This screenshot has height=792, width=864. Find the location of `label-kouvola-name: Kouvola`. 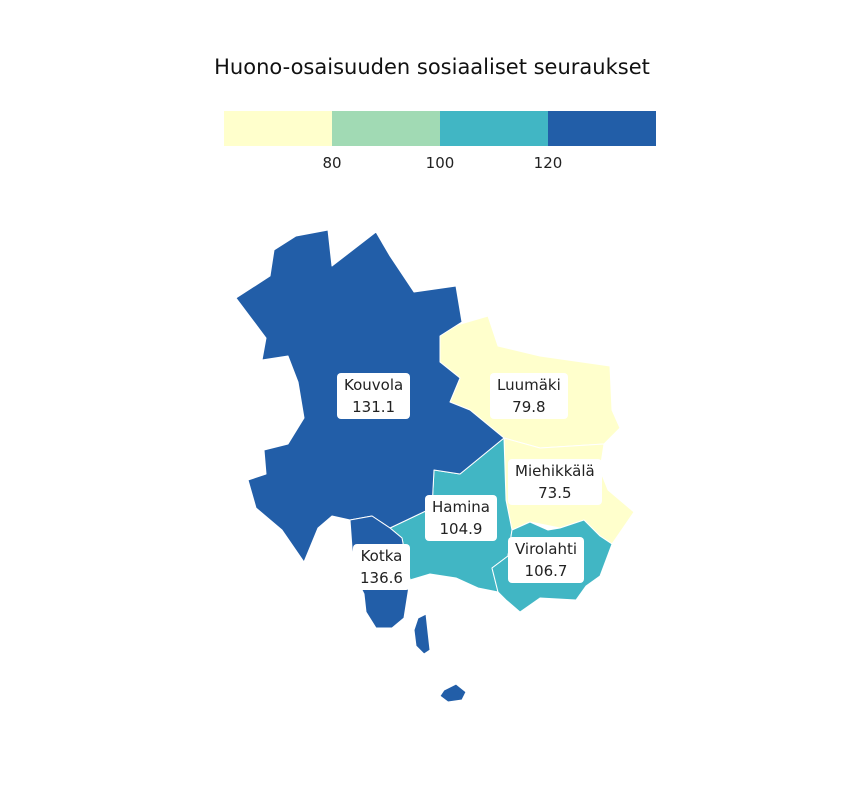

label-kouvola-name: Kouvola is located at coordinates (374, 385).